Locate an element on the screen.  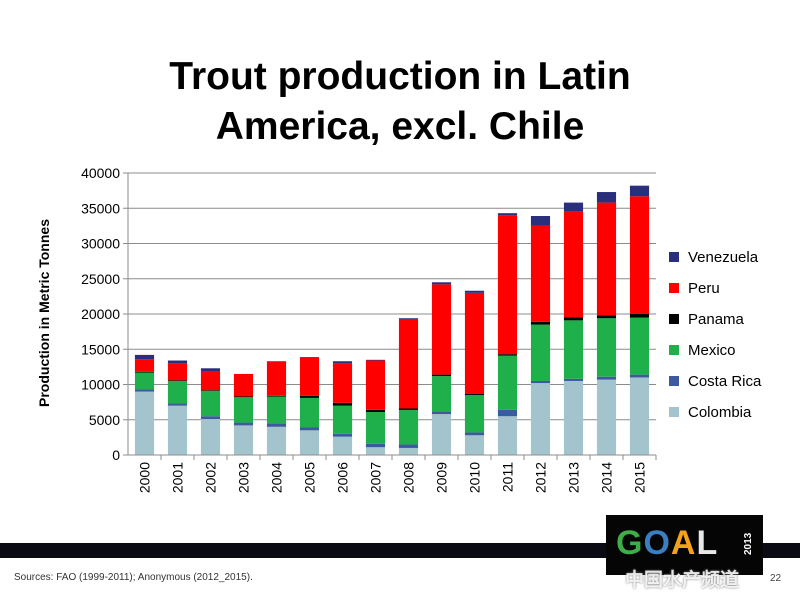
bar-mexico-2006 is located at coordinates (342, 419).